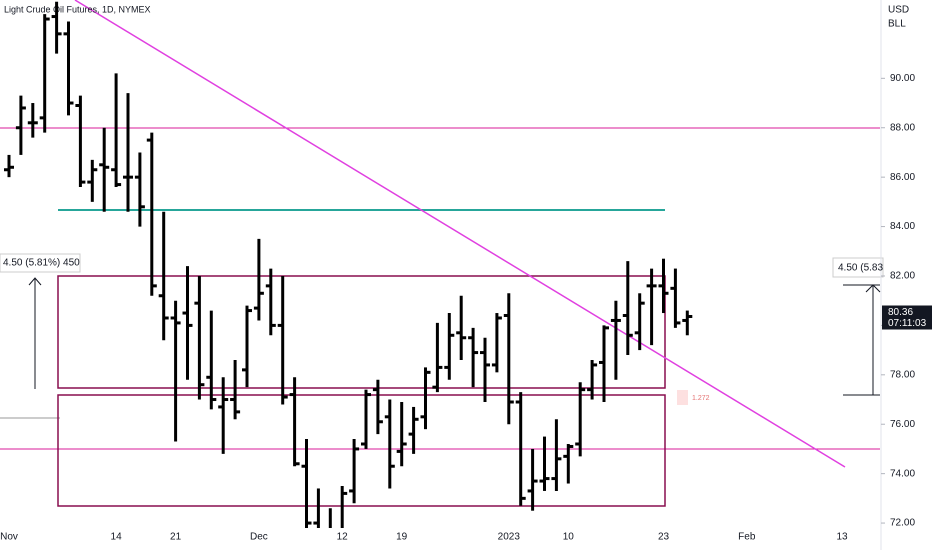  What do you see at coordinates (902, 523) in the screenshot?
I see `y-tick-label: 72.00` at bounding box center [902, 523].